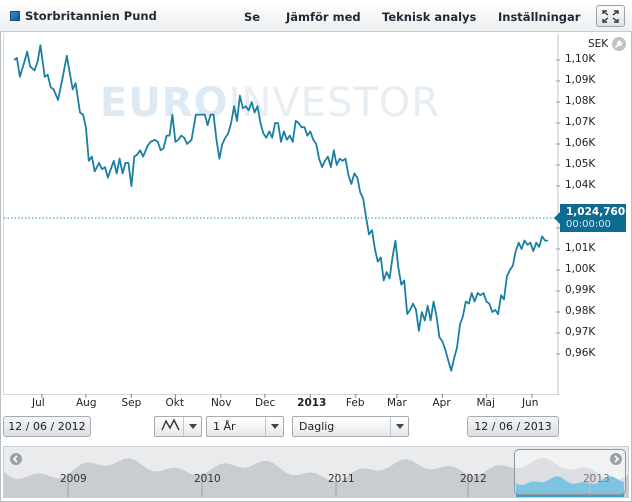  Describe the element at coordinates (513, 426) in the screenshot. I see `end-date-field: 12 / 06 / 2013` at that location.